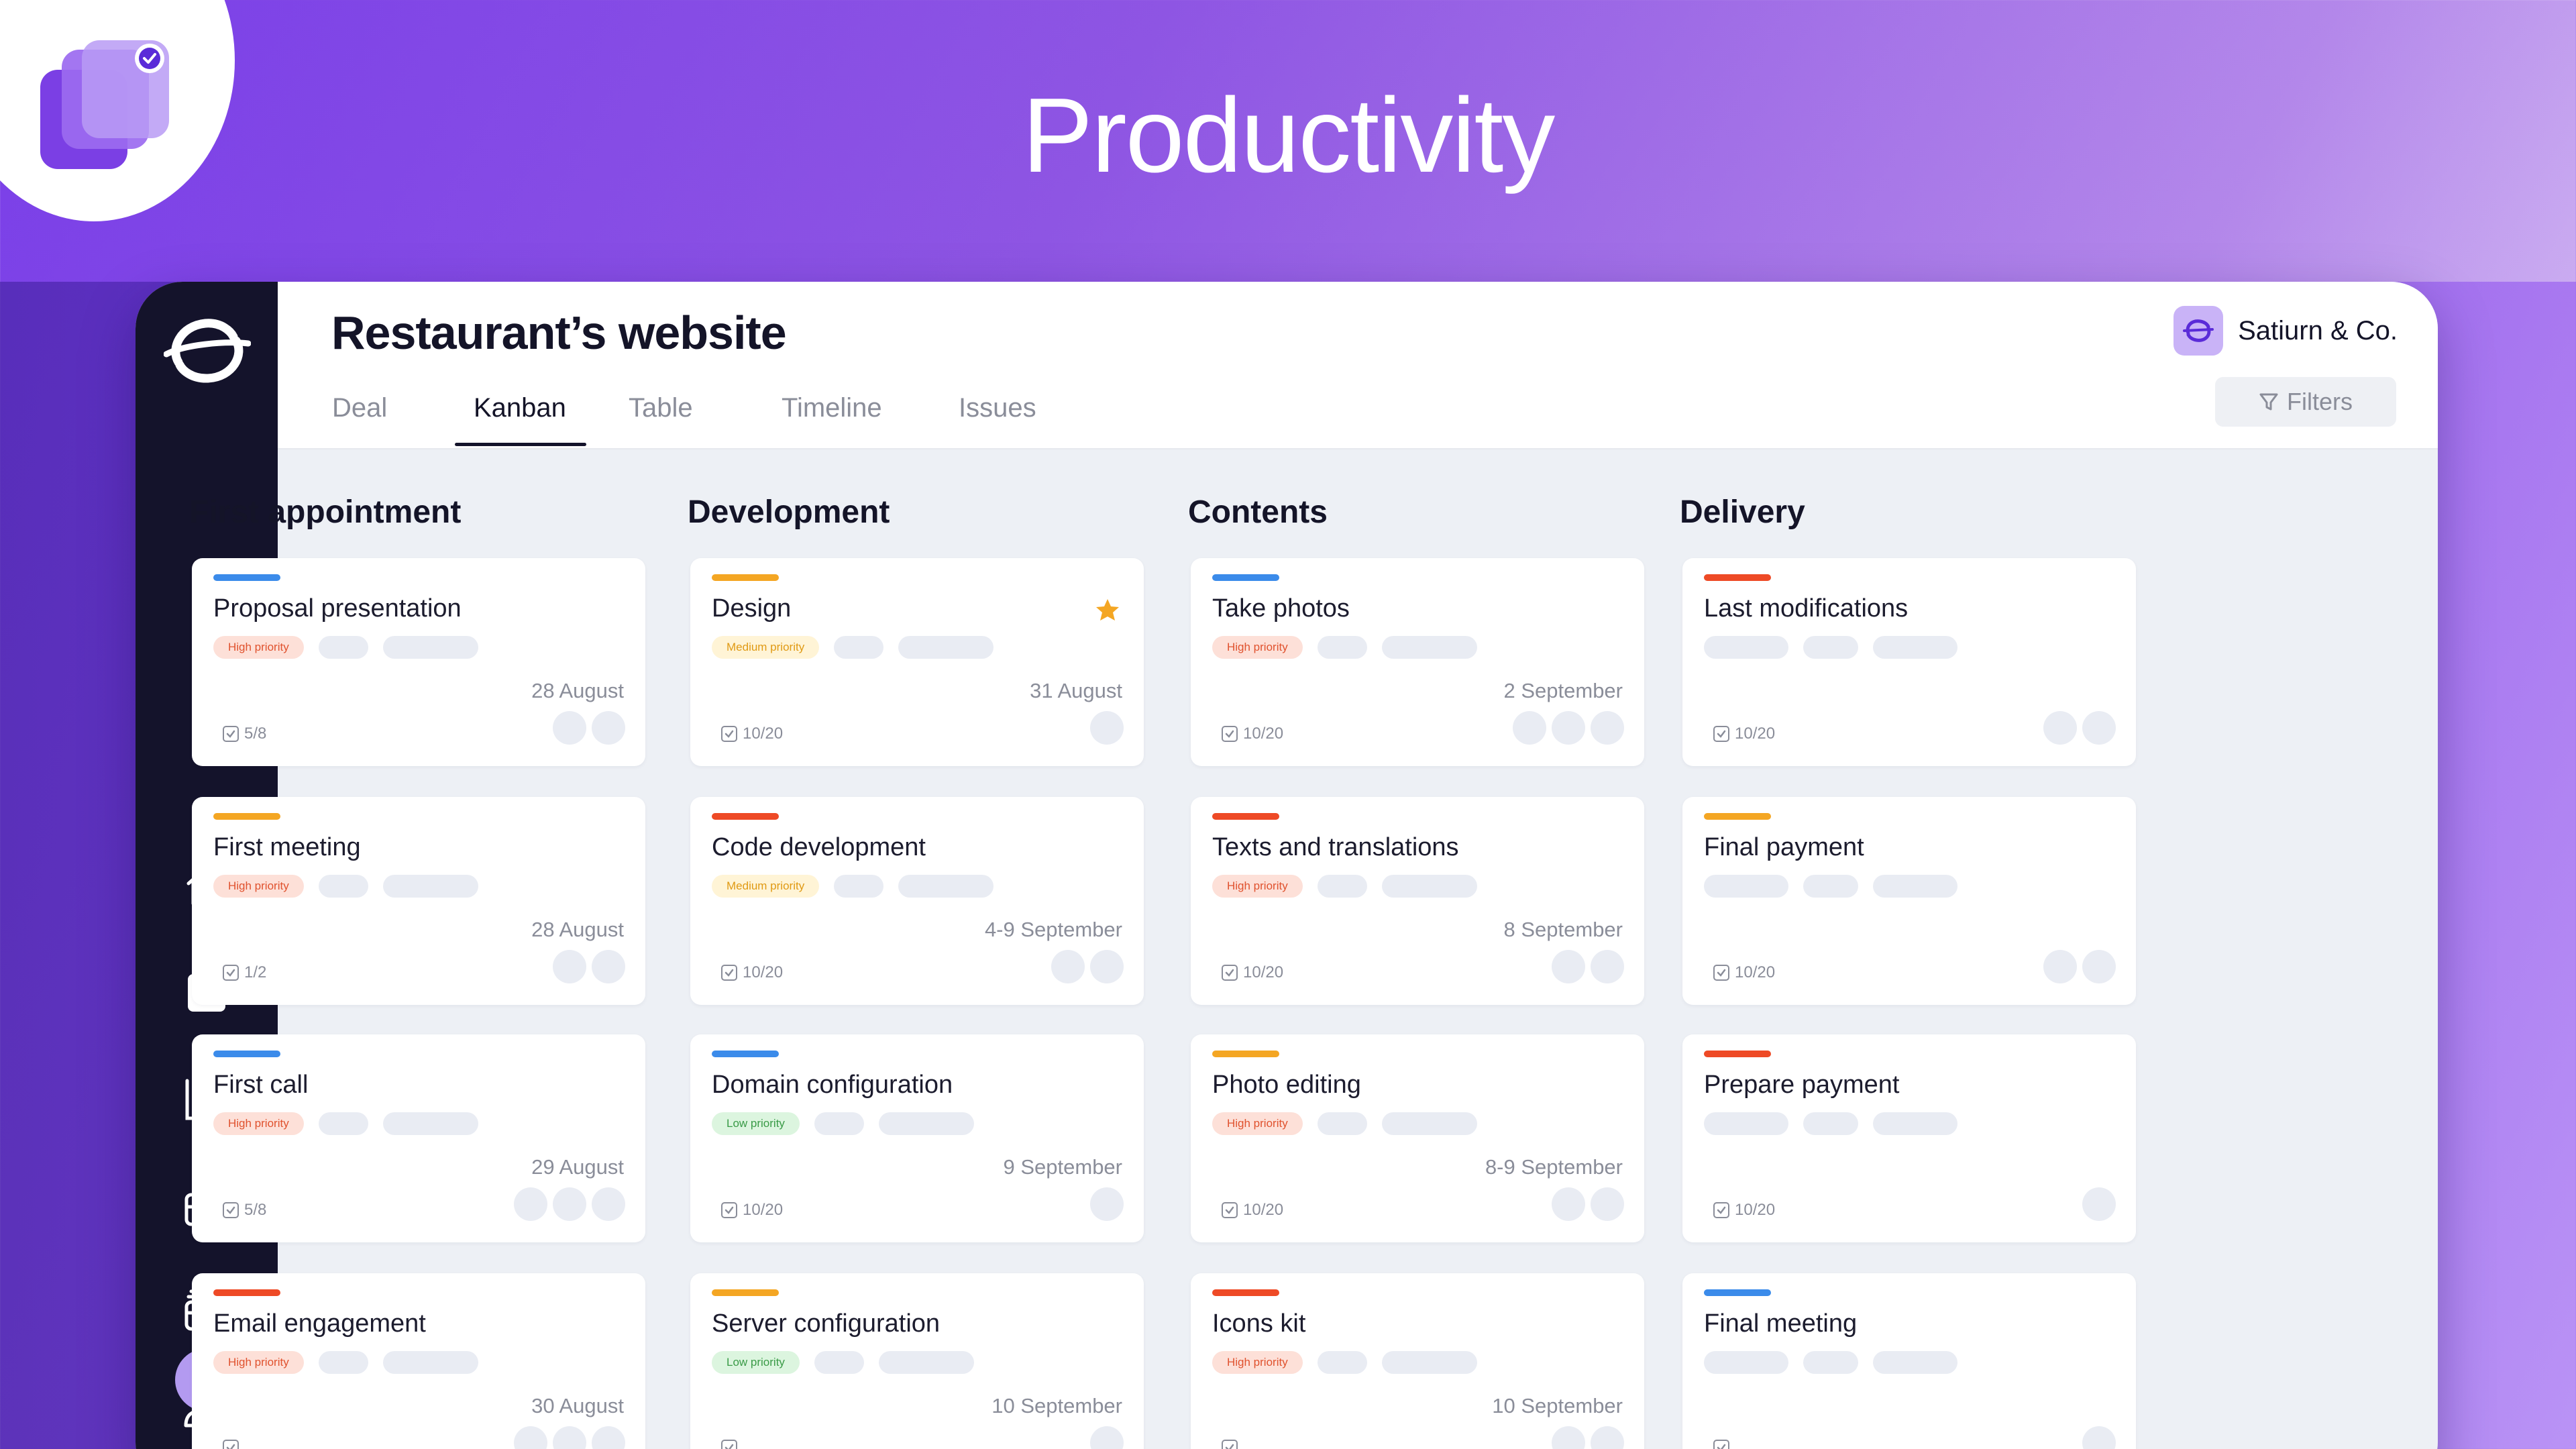 This screenshot has height=1449, width=2576. Describe the element at coordinates (1286, 1085) in the screenshot. I see `card-title: Photo editing` at that location.